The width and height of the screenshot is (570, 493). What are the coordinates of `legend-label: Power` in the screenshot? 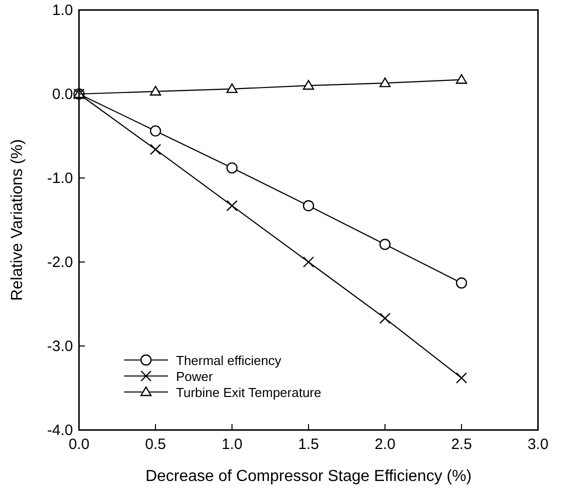 It's located at (195, 376).